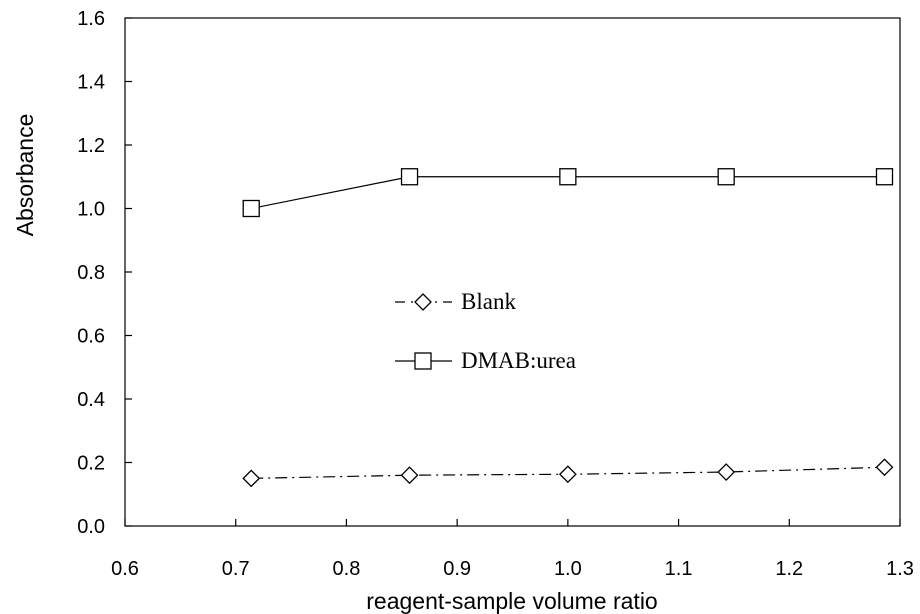 The width and height of the screenshot is (920, 614). Describe the element at coordinates (679, 569) in the screenshot. I see `x-tick-label: 1.1` at that location.